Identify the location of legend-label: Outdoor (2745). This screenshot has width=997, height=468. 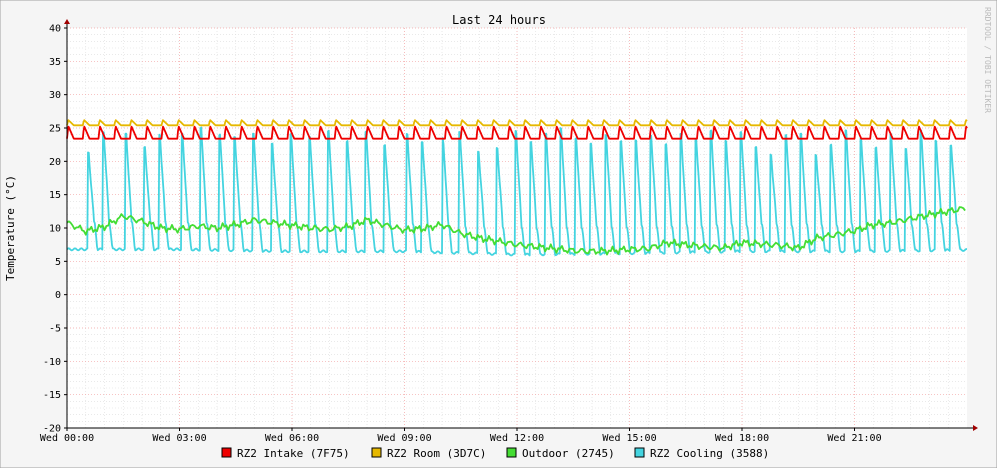
(568, 453).